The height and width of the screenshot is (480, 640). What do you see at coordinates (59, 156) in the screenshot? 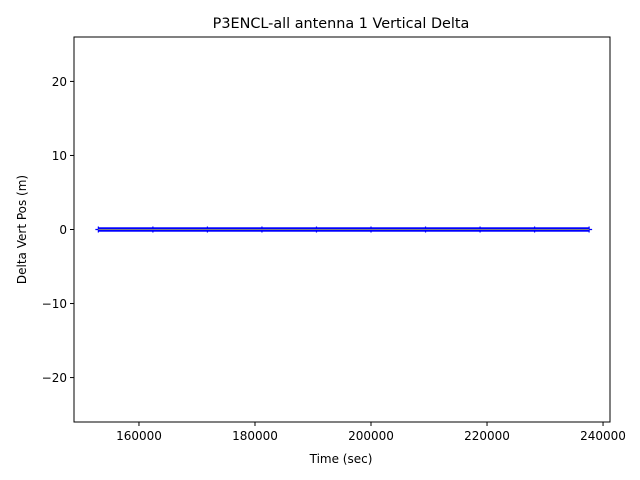
I see `y-tick-label: 10` at bounding box center [59, 156].